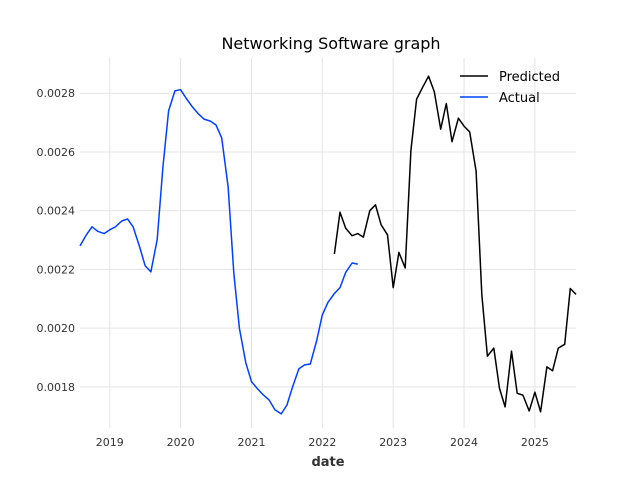 This screenshot has height=480, width=640. Describe the element at coordinates (519, 98) in the screenshot. I see `legend-label-actual: Actual` at that location.